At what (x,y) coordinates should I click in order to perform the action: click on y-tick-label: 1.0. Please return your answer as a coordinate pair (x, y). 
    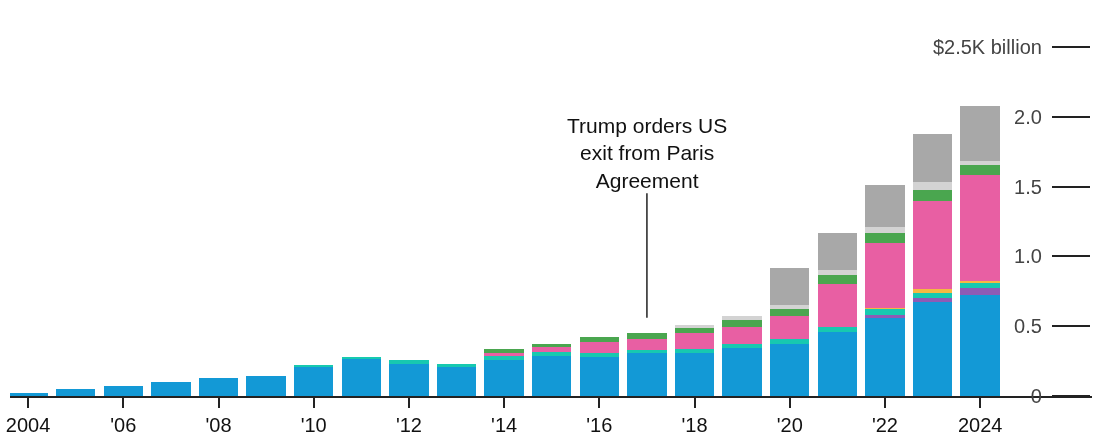
    Looking at the image, I should click on (1028, 256).